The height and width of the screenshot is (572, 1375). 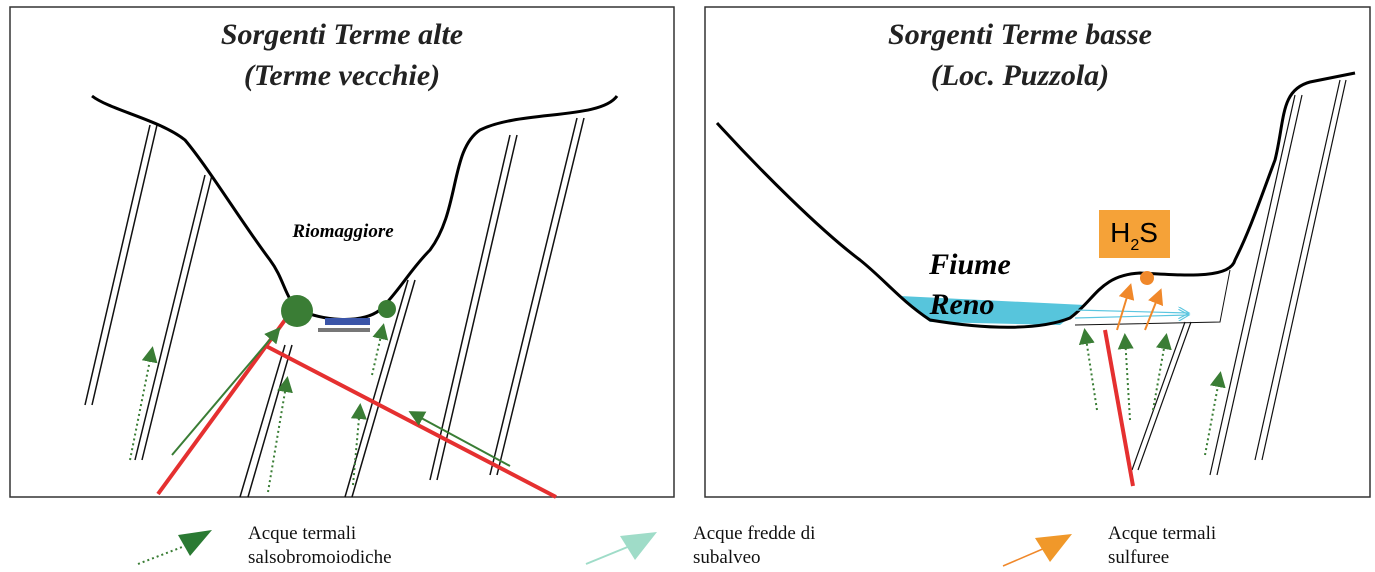 I want to click on river-label: Reno, so click(x=961, y=304).